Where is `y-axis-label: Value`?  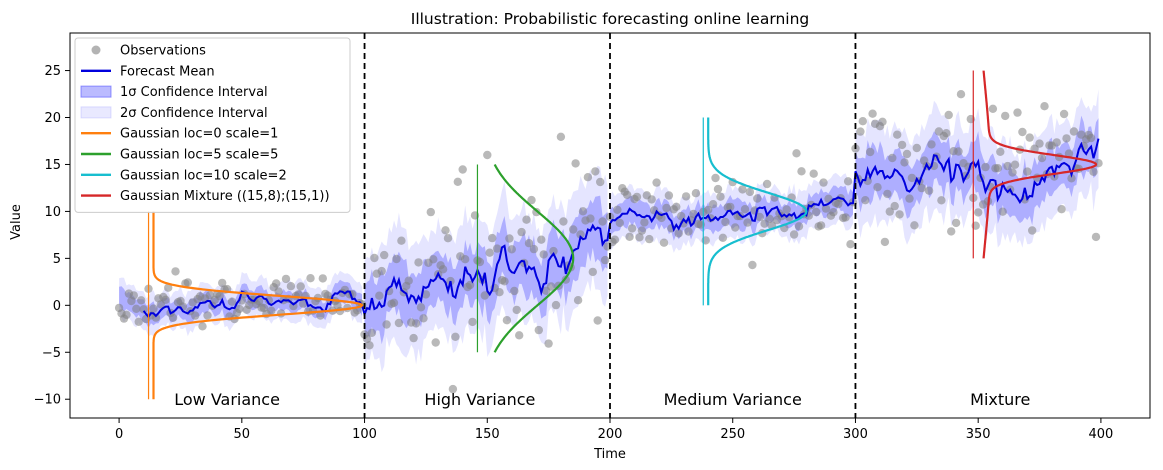 y-axis-label: Value is located at coordinates (16, 222).